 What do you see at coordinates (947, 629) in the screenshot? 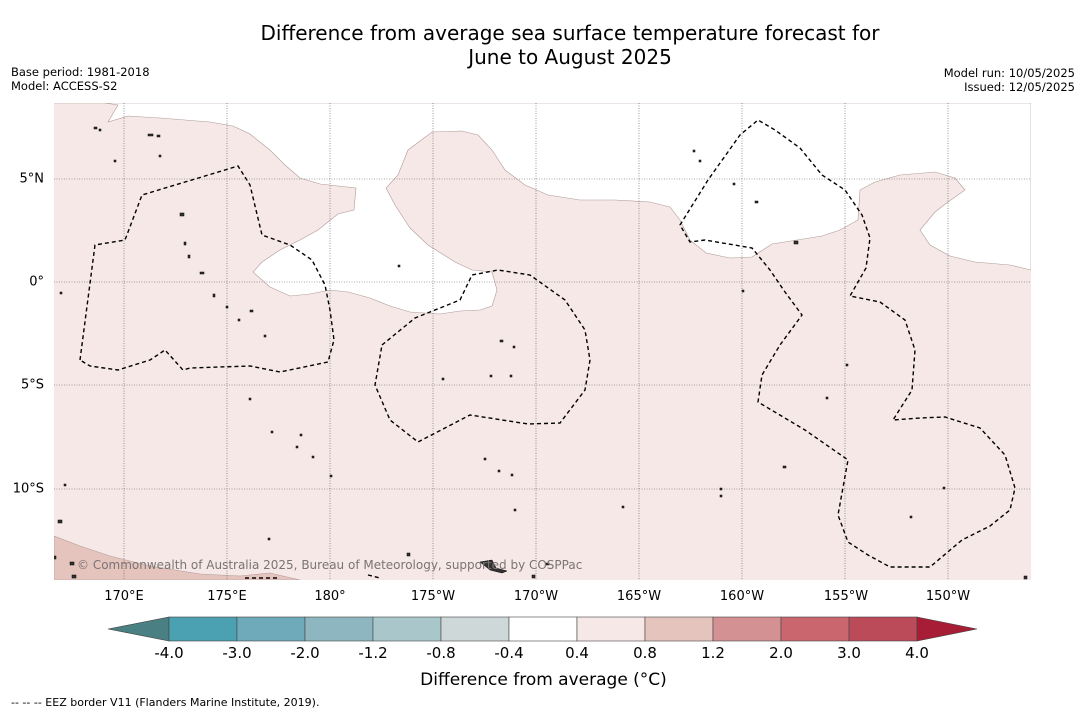
I see `colorbar-extend-high` at bounding box center [947, 629].